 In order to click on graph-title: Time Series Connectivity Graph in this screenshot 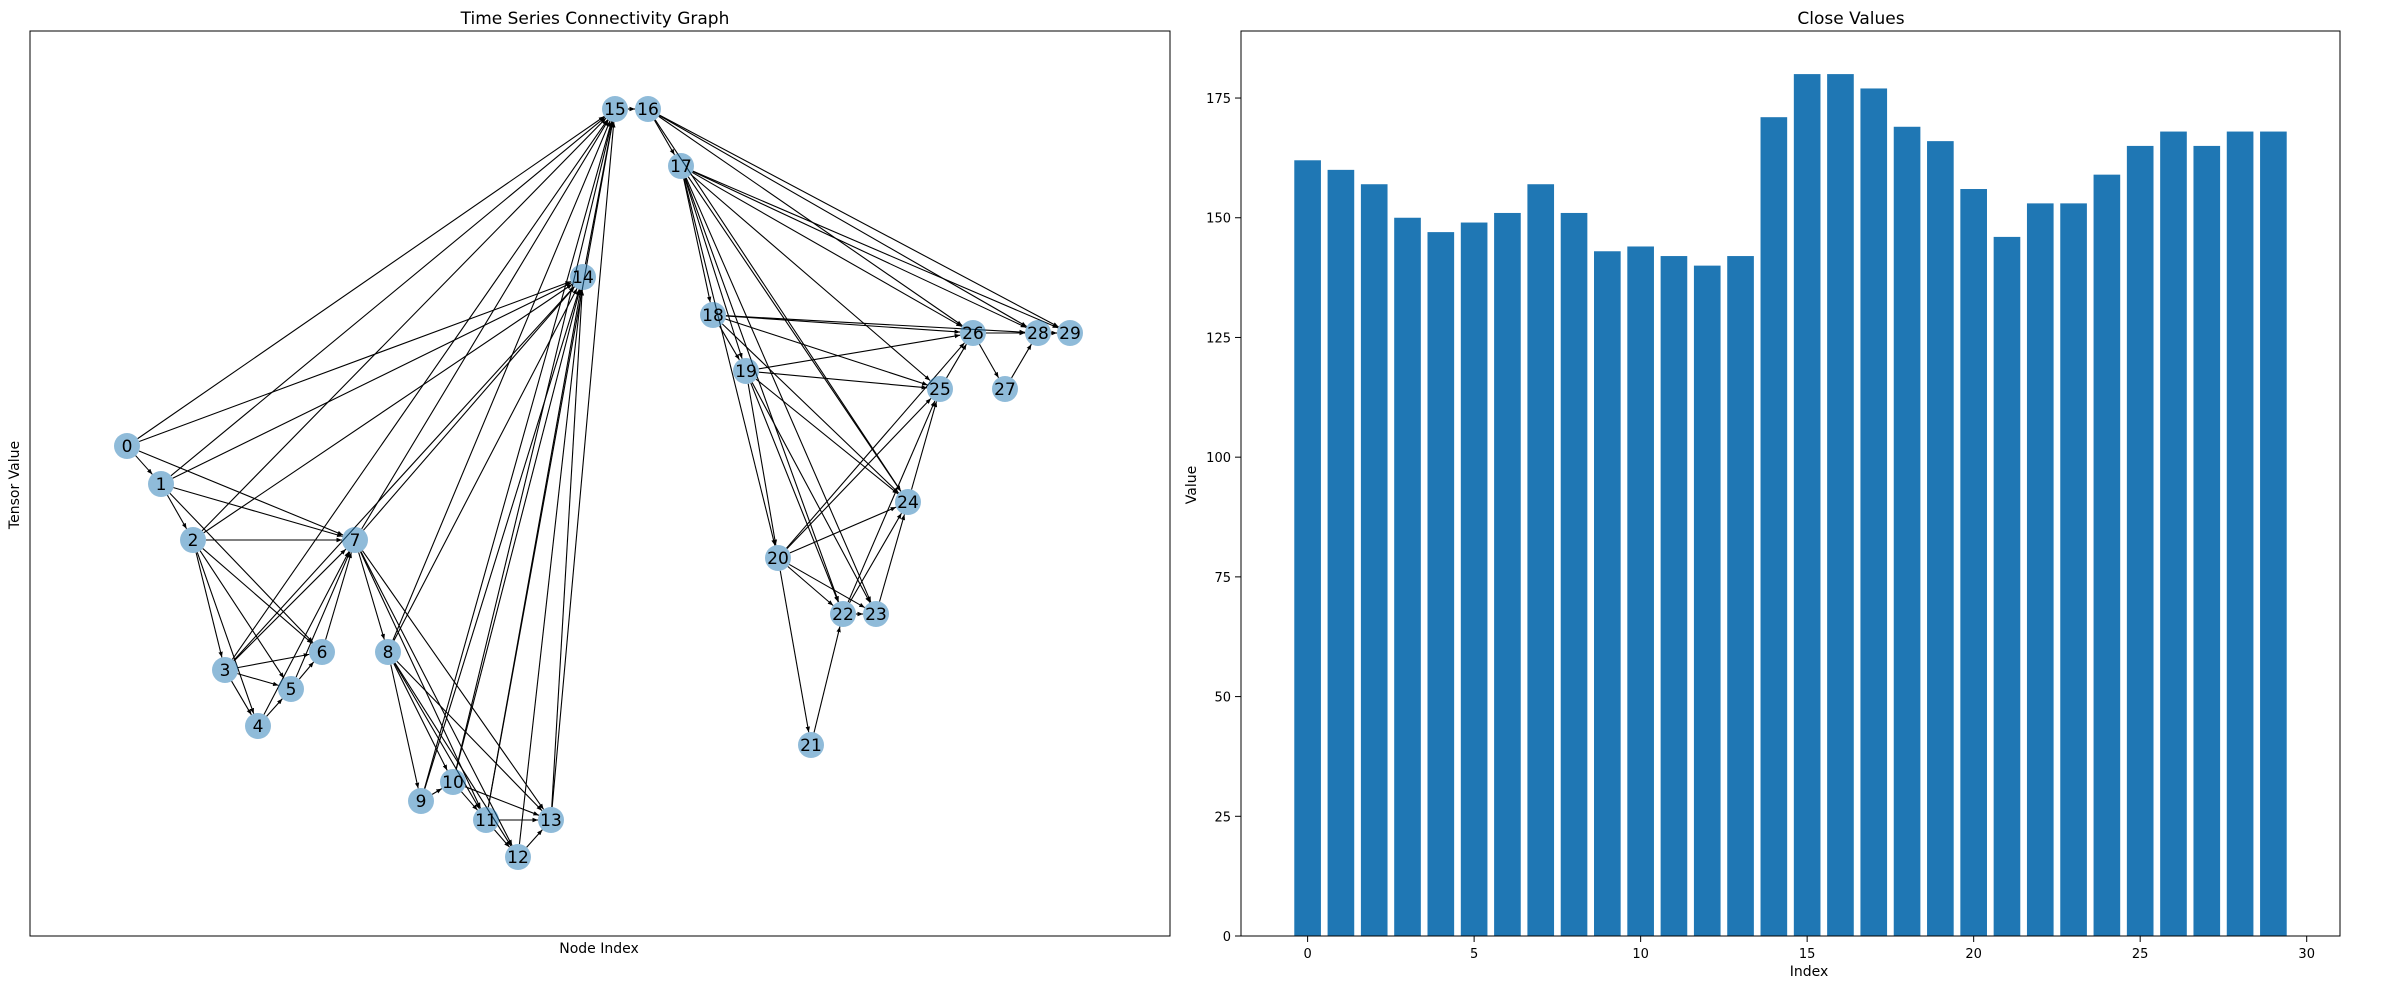, I will do `click(595, 19)`.